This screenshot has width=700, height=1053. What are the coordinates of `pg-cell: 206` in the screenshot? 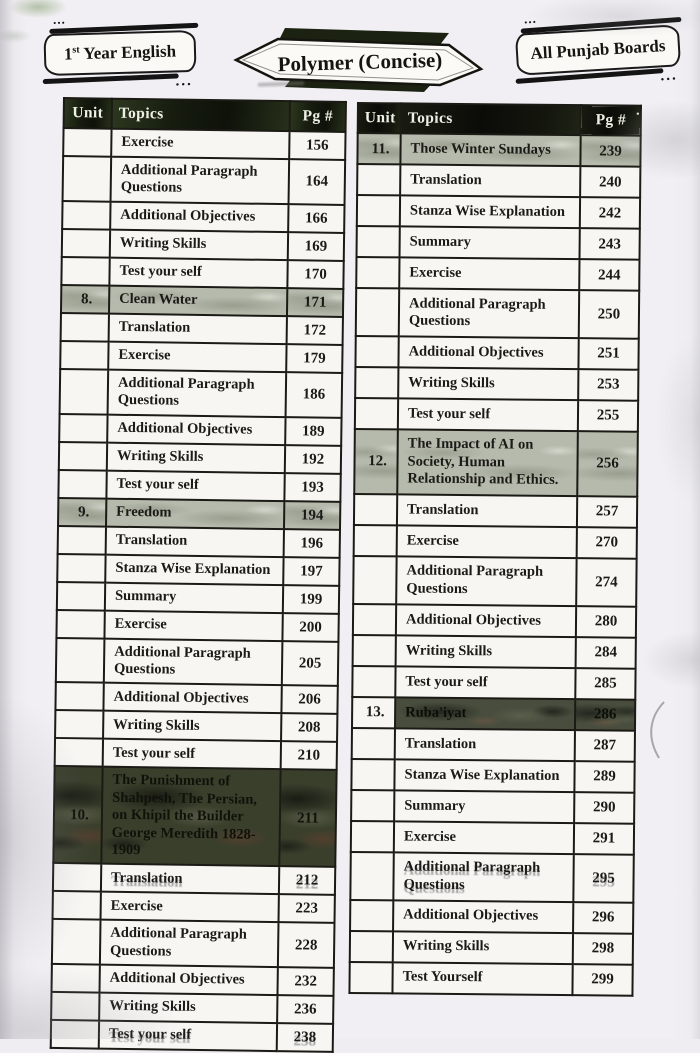 It's located at (309, 700).